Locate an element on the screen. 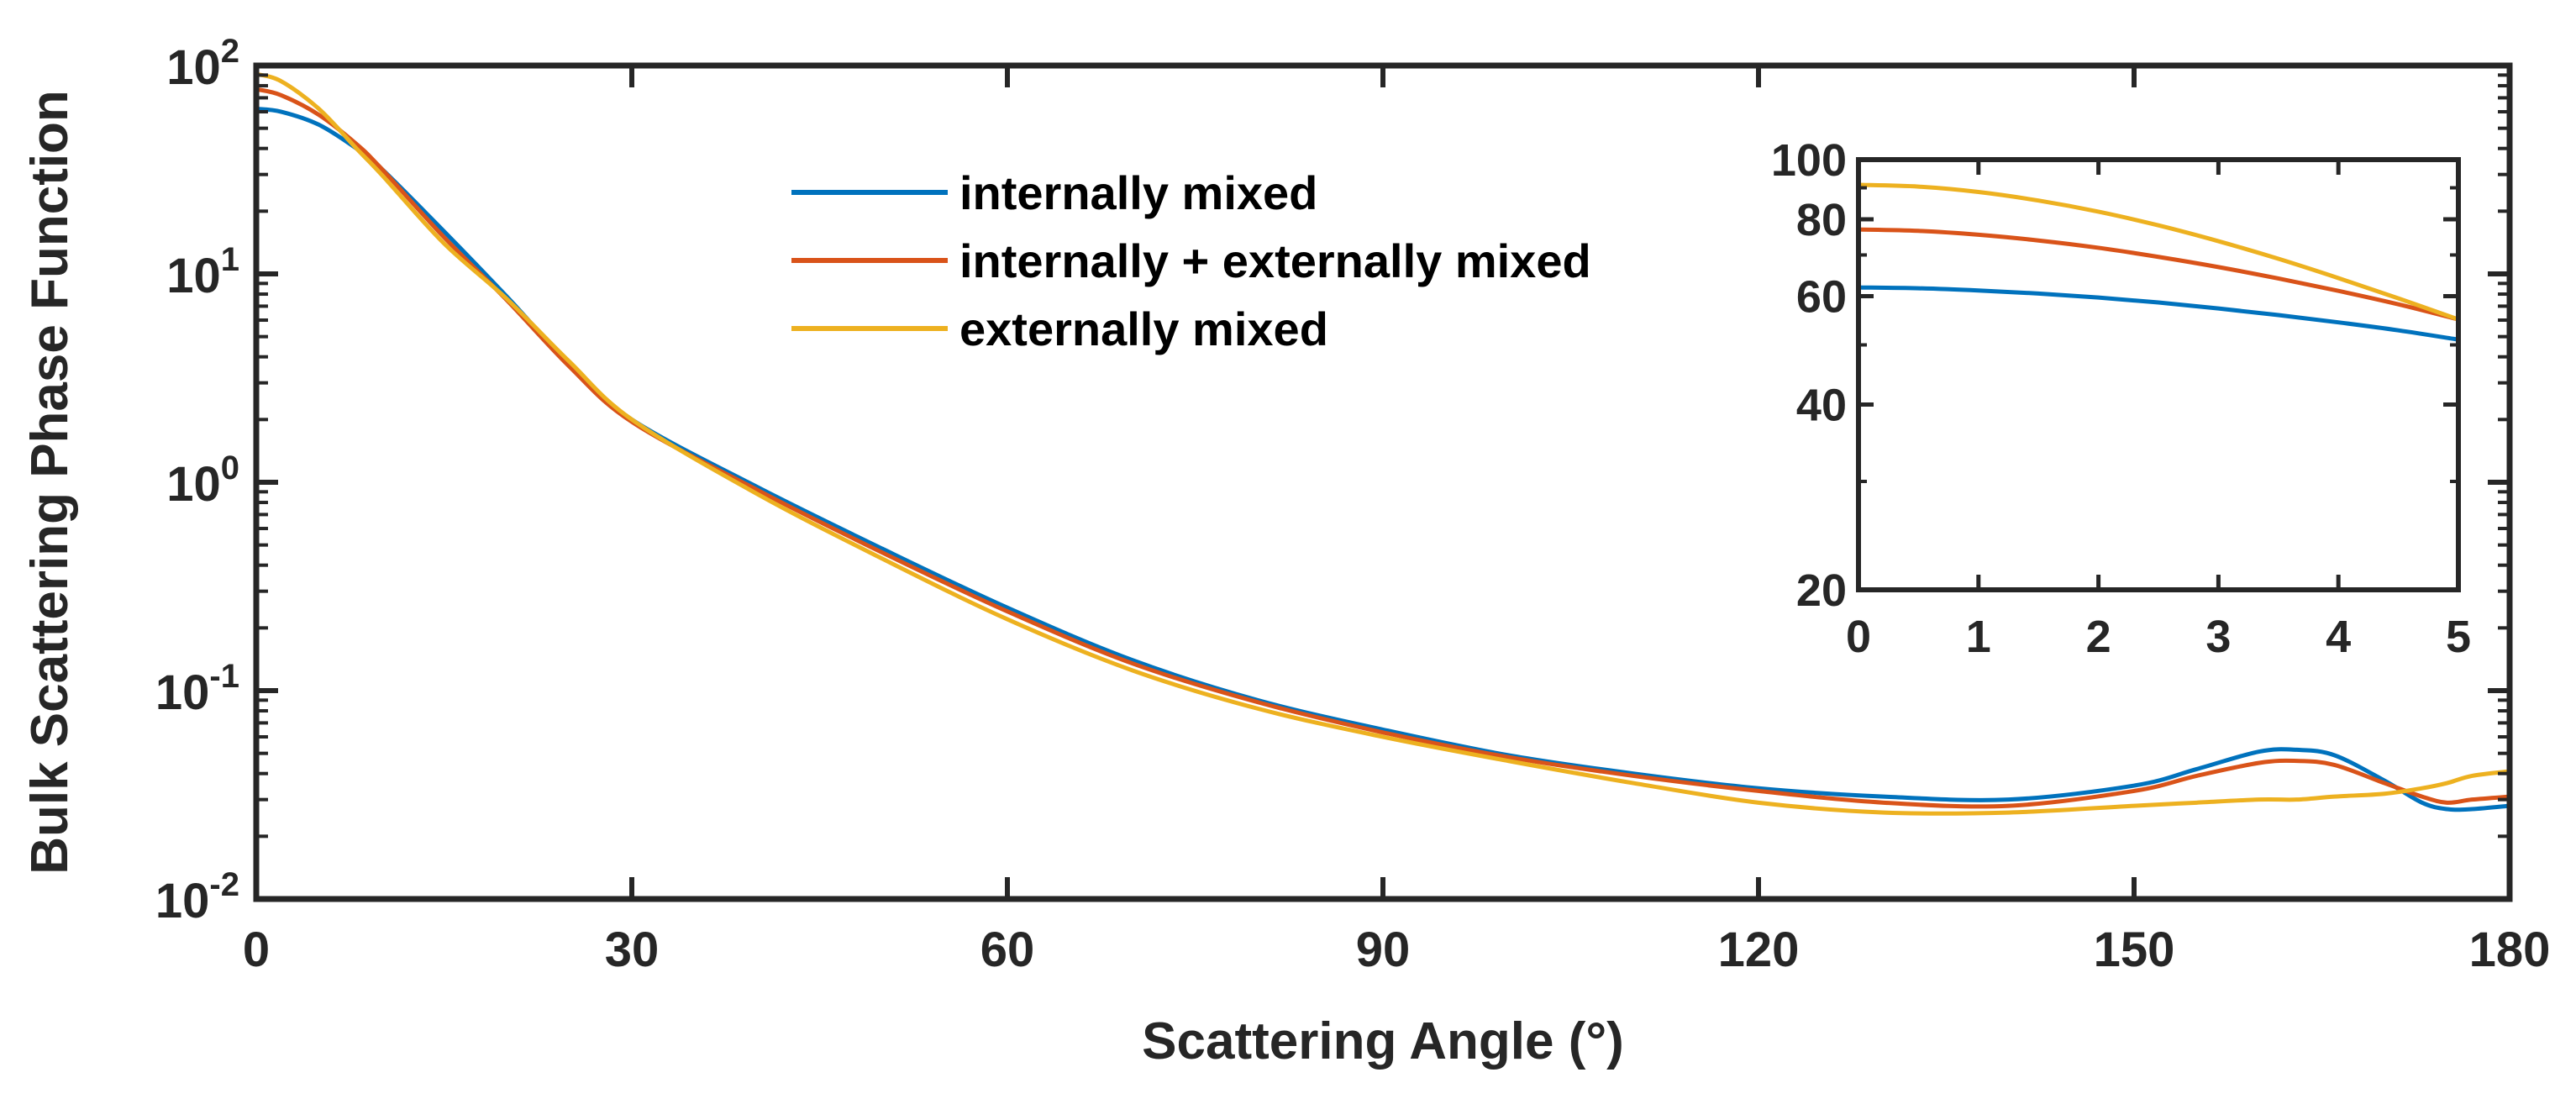 The width and height of the screenshot is (2576, 1104). y-axis-title: Bulk Scattering Phase Function is located at coordinates (50, 482).